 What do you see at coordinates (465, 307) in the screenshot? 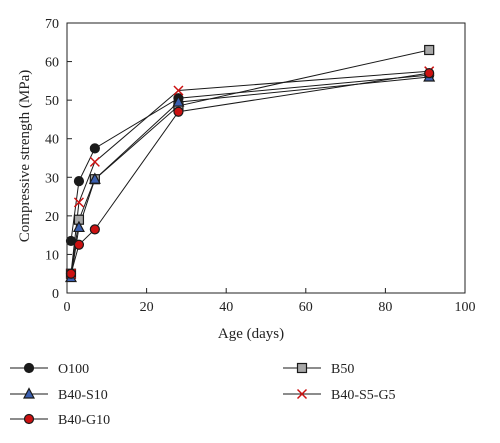
I see `x-tick-label: 100` at bounding box center [465, 307].